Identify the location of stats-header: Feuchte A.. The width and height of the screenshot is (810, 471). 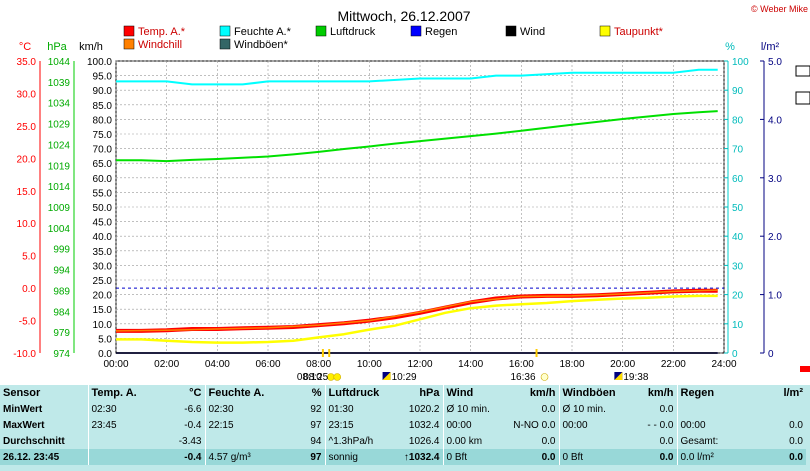
(237, 393).